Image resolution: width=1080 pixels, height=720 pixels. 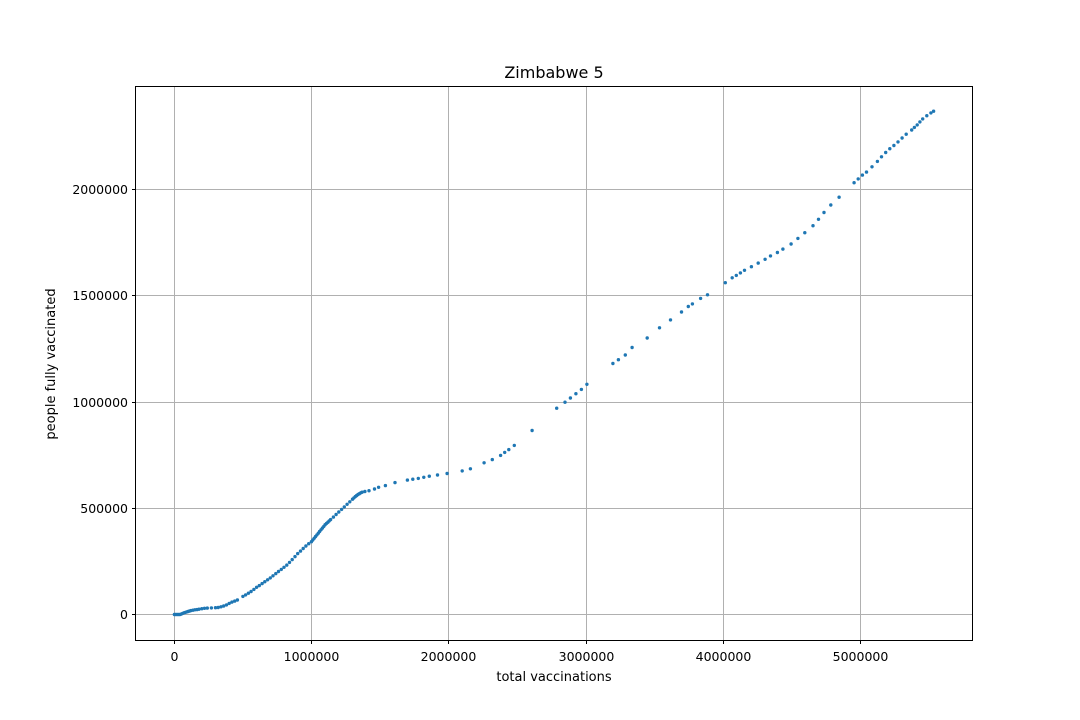 I want to click on x-tick-label: 3000000, so click(x=587, y=656).